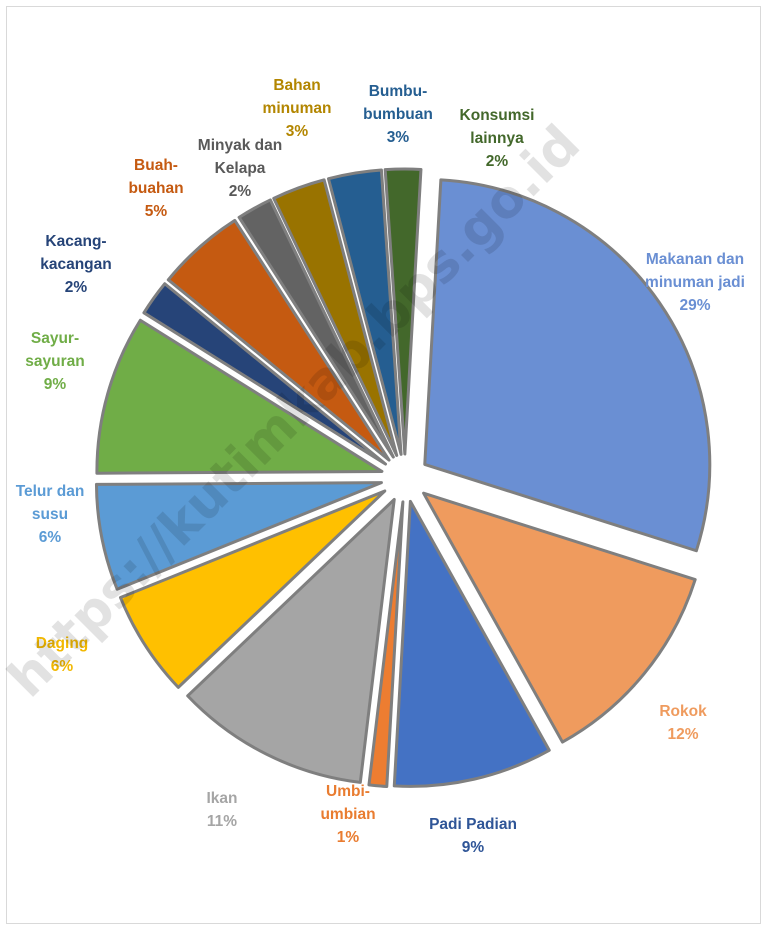 The image size is (769, 931). I want to click on slice-label: Konsumsi lainnya 2%, so click(497, 138).